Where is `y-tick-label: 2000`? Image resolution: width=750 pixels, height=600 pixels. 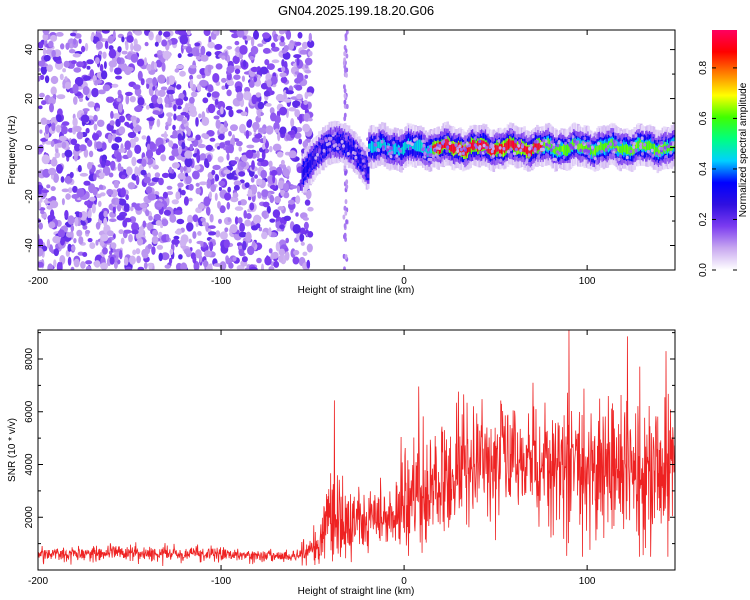
y-tick-label: 2000 is located at coordinates (29, 517).